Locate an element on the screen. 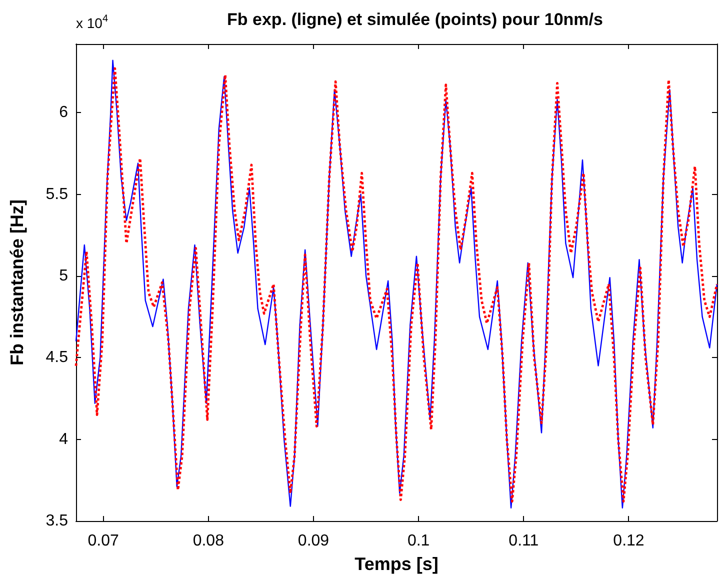 The image size is (719, 579). x-tick-label: 0.08 is located at coordinates (208, 541).